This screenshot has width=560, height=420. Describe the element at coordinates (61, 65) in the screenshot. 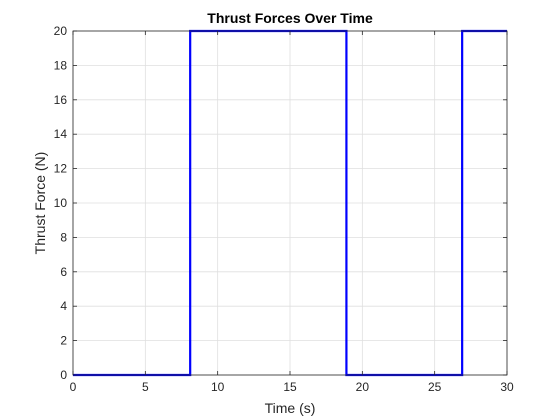

I see `y-tick-label: 18` at that location.